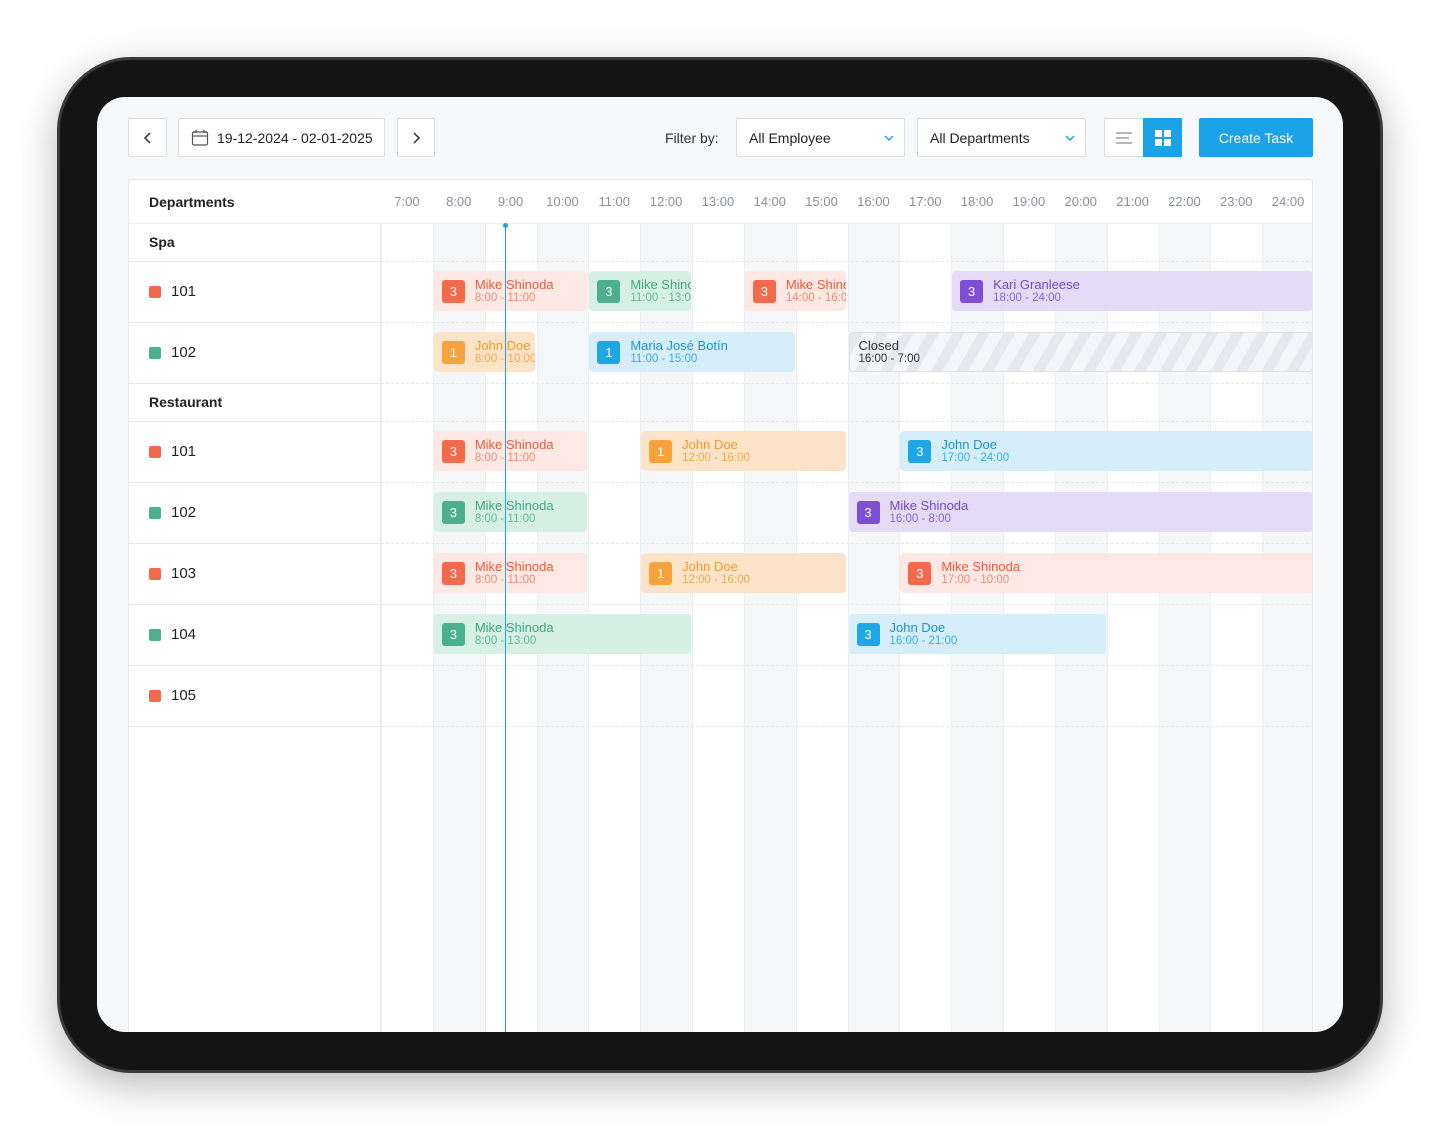  I want to click on event-card: 1 Maria José Botín 11:00 - 15:00, so click(692, 352).